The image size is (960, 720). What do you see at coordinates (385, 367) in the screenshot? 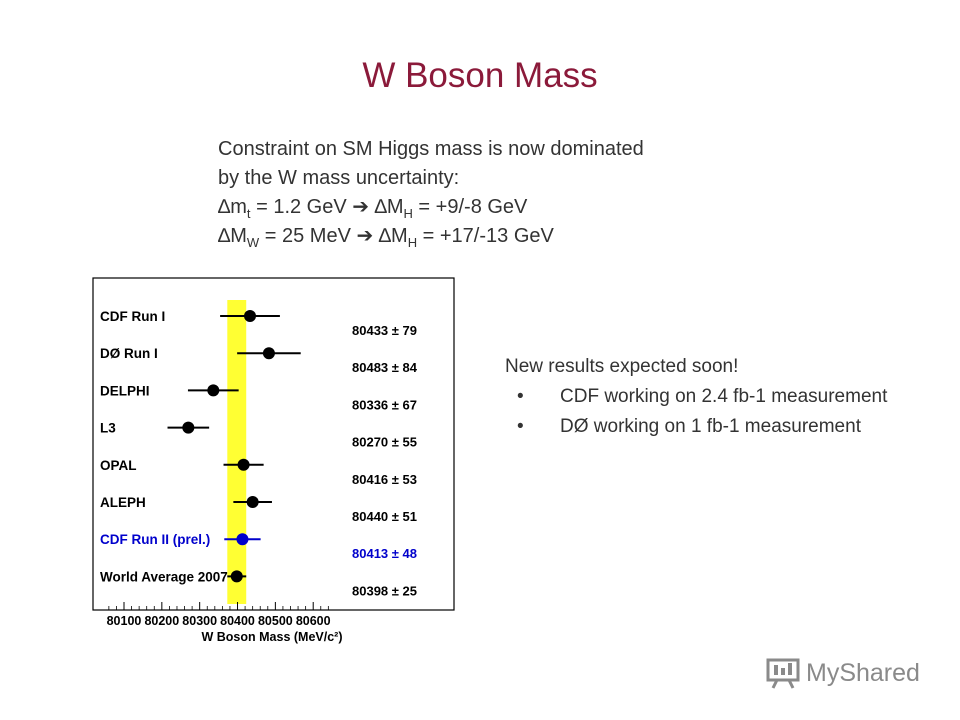
I see `measurement-value: 80483 ± 84` at bounding box center [385, 367].